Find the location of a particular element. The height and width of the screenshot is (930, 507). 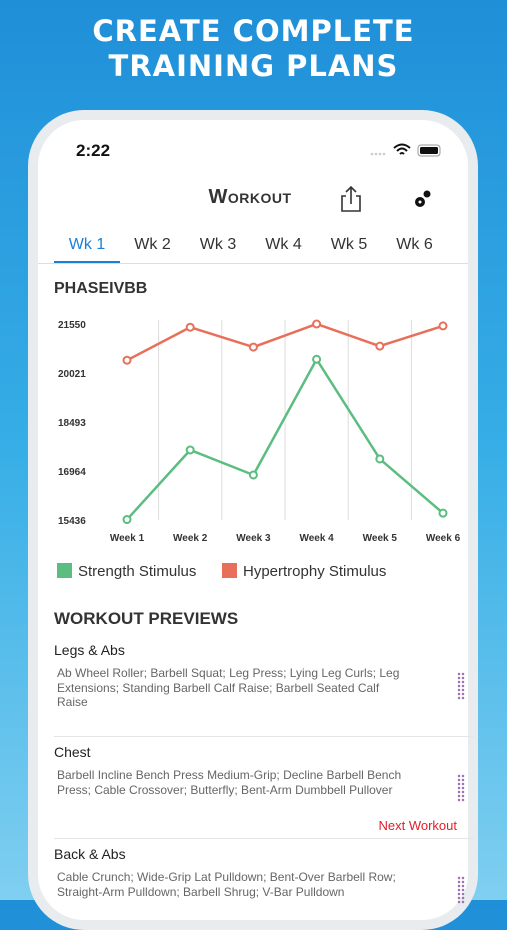

y-tick-label: 16964 is located at coordinates (72, 472).